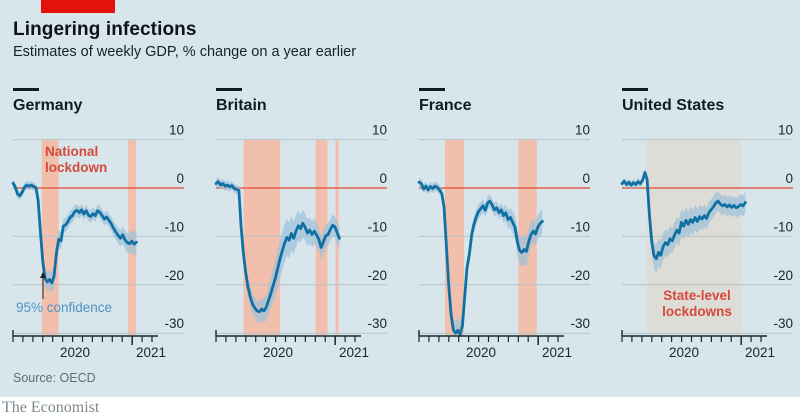  Describe the element at coordinates (673, 105) in the screenshot. I see `panel-title-united-states: United States` at that location.